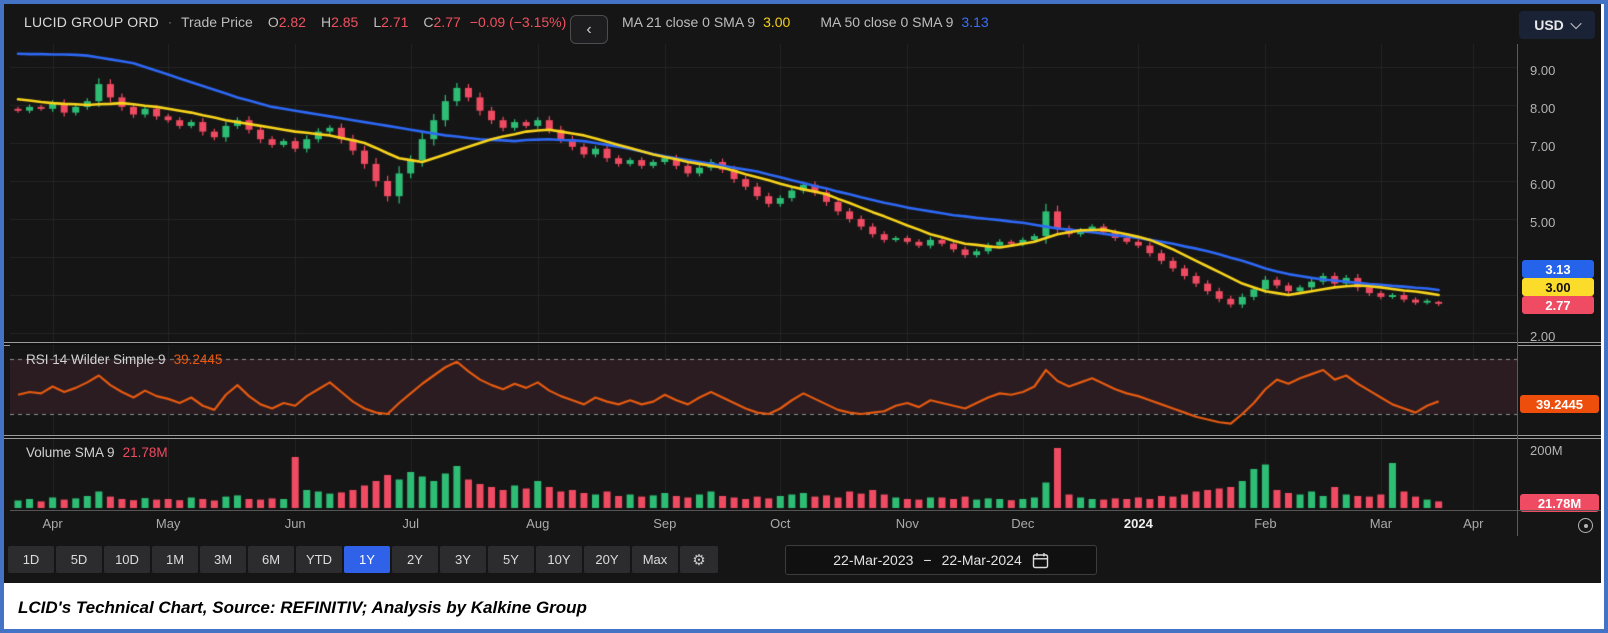 The height and width of the screenshot is (633, 1608). Describe the element at coordinates (339, 22) in the screenshot. I see `high-value: H2.85` at that location.